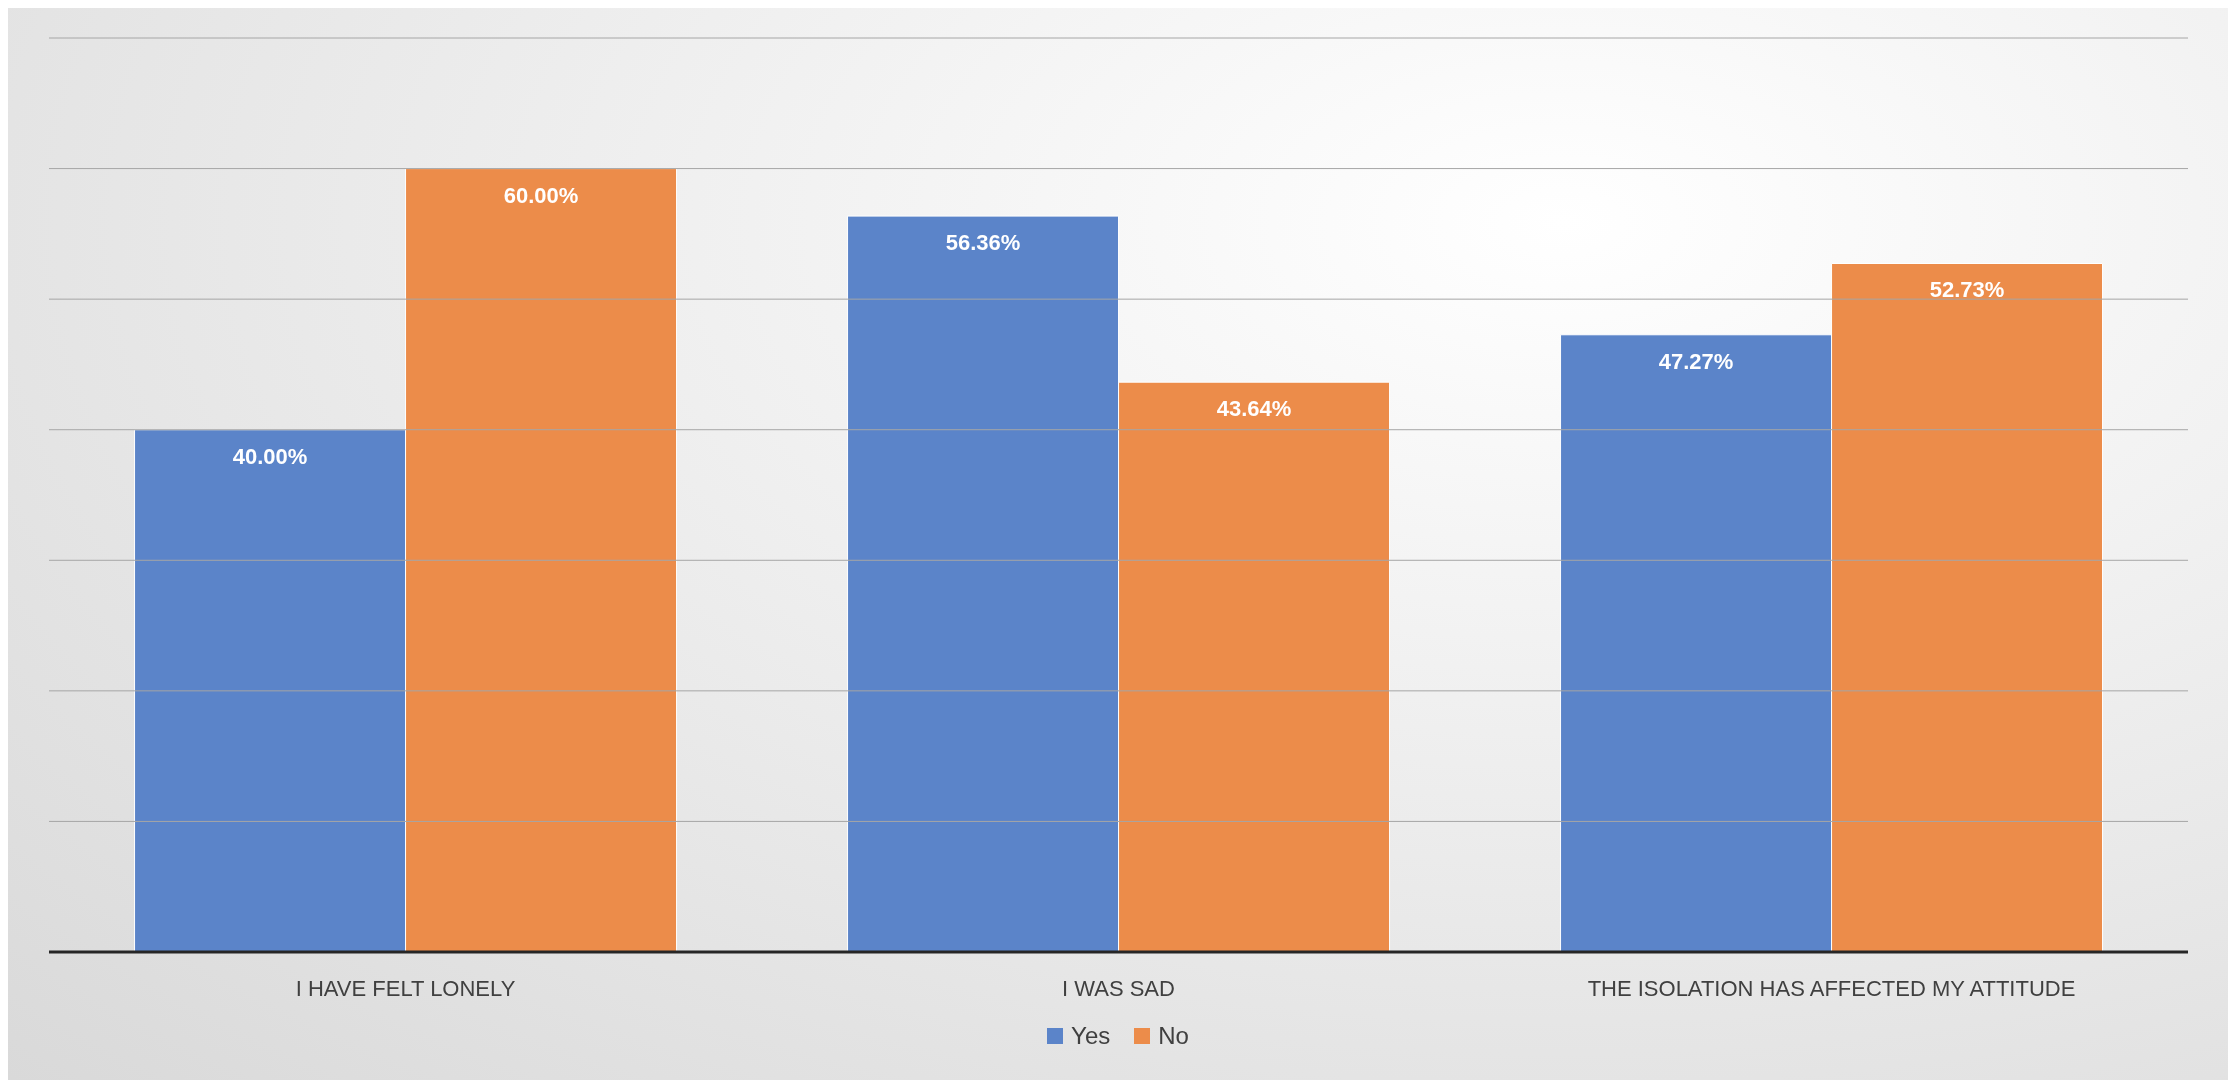 This screenshot has height=1088, width=2236. Describe the element at coordinates (1118, 988) in the screenshot. I see `x-tick-label: I WAS SAD` at that location.